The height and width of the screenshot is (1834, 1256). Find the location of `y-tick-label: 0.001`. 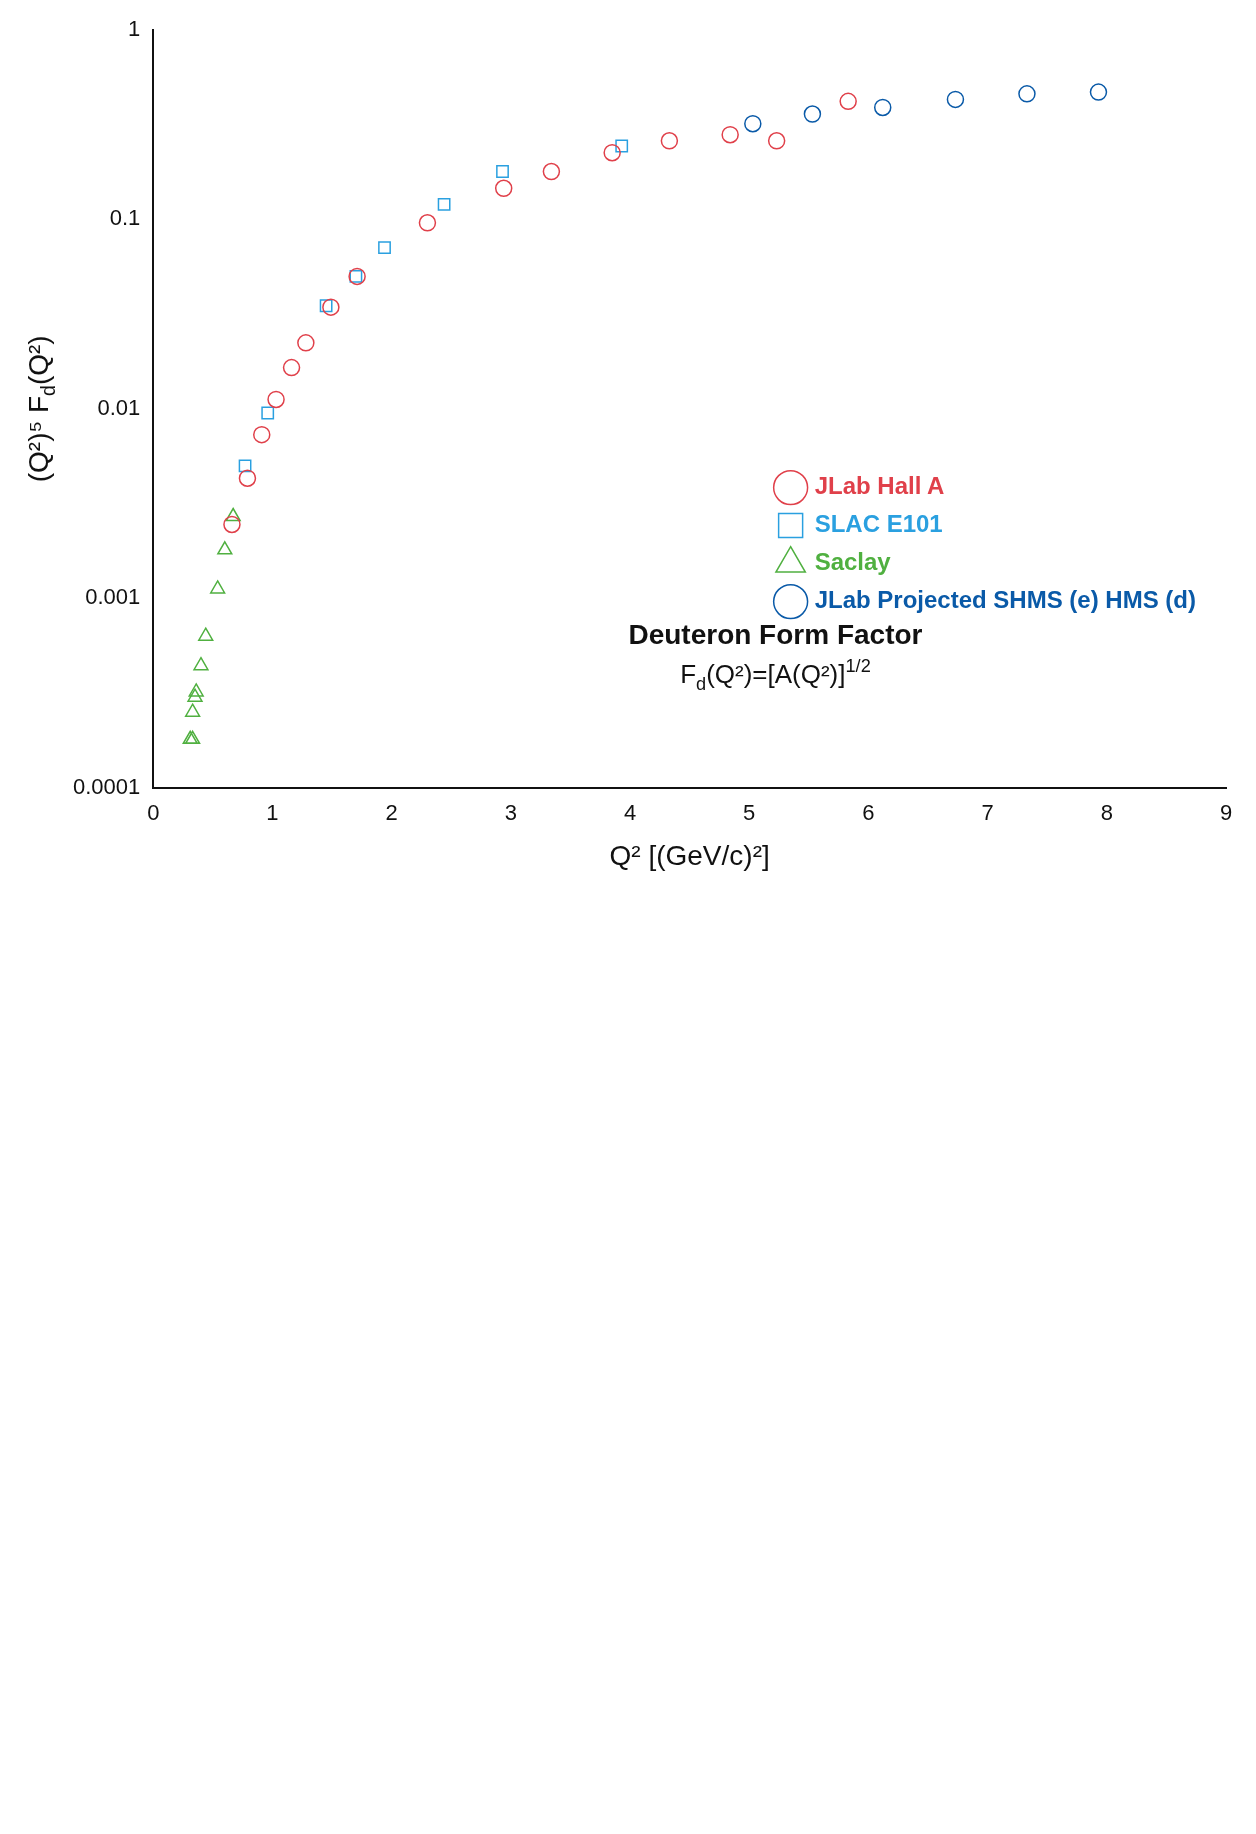

y-tick-label: 0.001 is located at coordinates (113, 597).